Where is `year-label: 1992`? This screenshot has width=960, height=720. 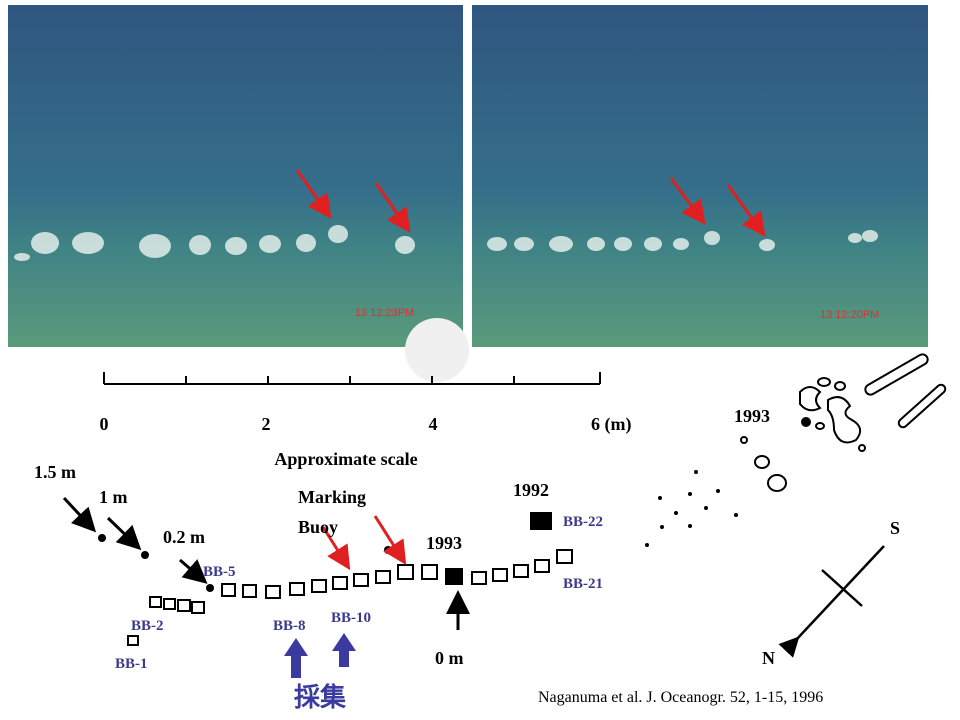 year-label: 1992 is located at coordinates (531, 490).